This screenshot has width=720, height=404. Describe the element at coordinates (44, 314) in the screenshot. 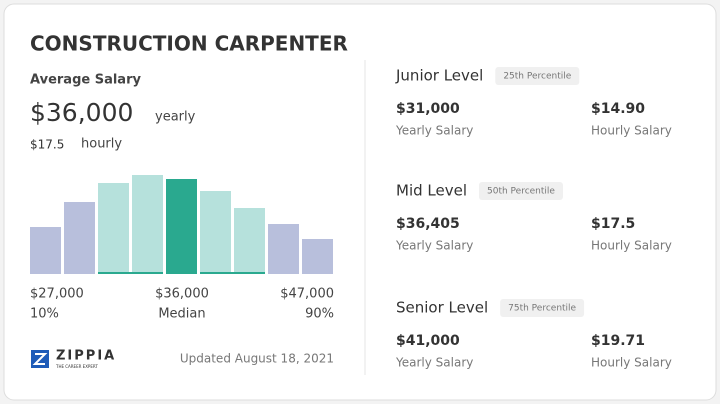

I see `range-low-label: 10%` at that location.